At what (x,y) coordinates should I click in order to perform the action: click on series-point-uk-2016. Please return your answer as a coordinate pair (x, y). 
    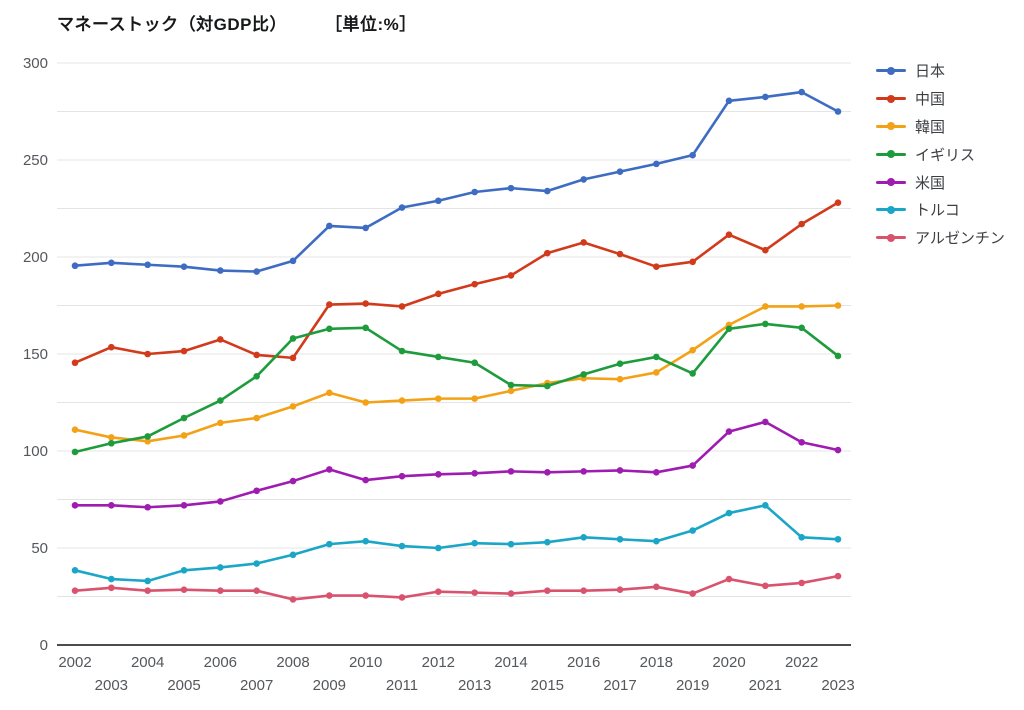
    Looking at the image, I should click on (583, 374).